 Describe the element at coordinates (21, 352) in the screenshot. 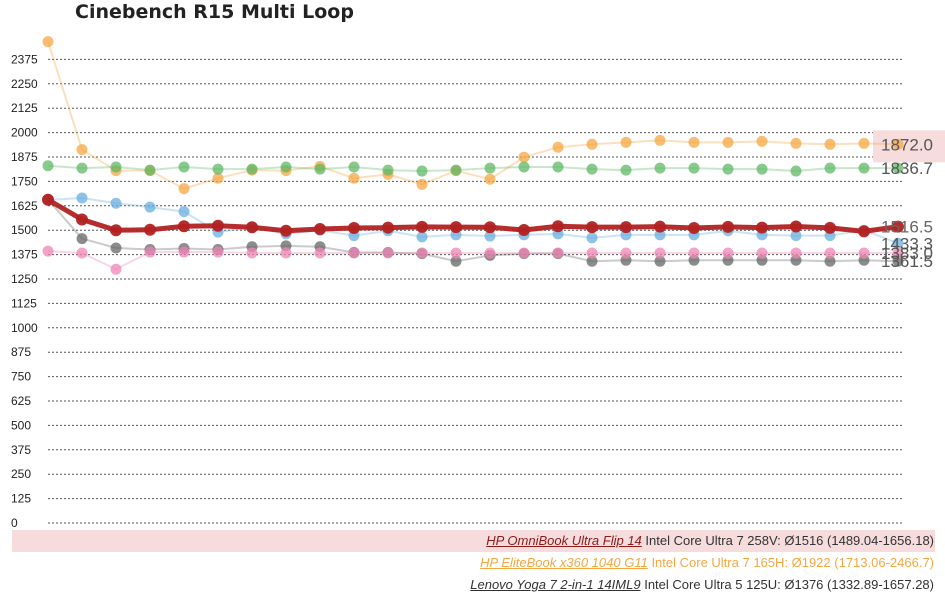

I see `y-tick-label: 875` at that location.